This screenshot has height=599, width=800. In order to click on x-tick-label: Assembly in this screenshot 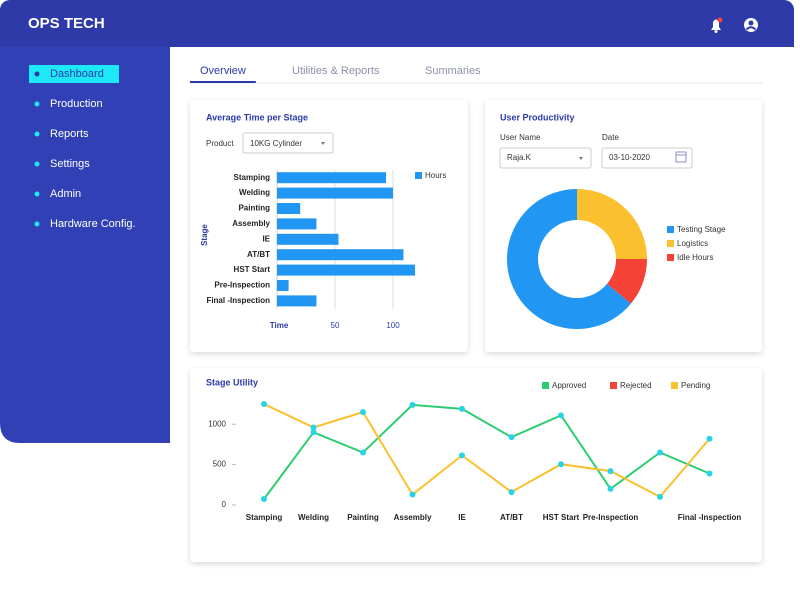, I will do `click(413, 517)`.